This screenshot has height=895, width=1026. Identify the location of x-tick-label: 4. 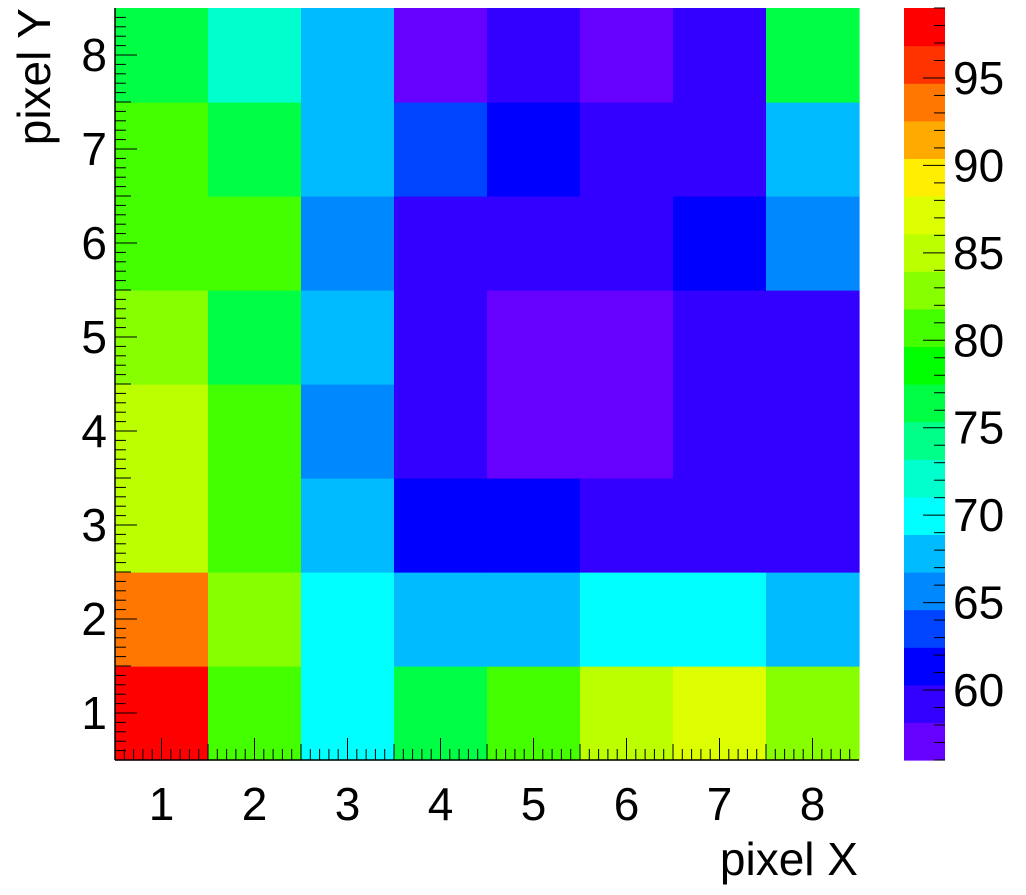
(441, 804).